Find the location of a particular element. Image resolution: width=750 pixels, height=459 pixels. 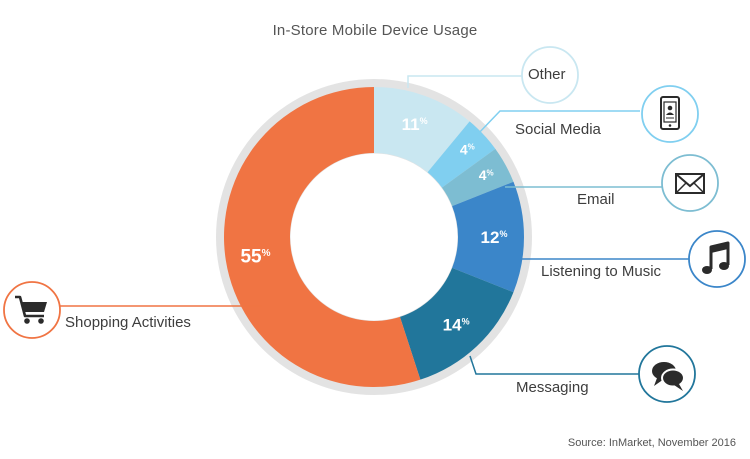

shopping-cart-icon is located at coordinates (31, 309).